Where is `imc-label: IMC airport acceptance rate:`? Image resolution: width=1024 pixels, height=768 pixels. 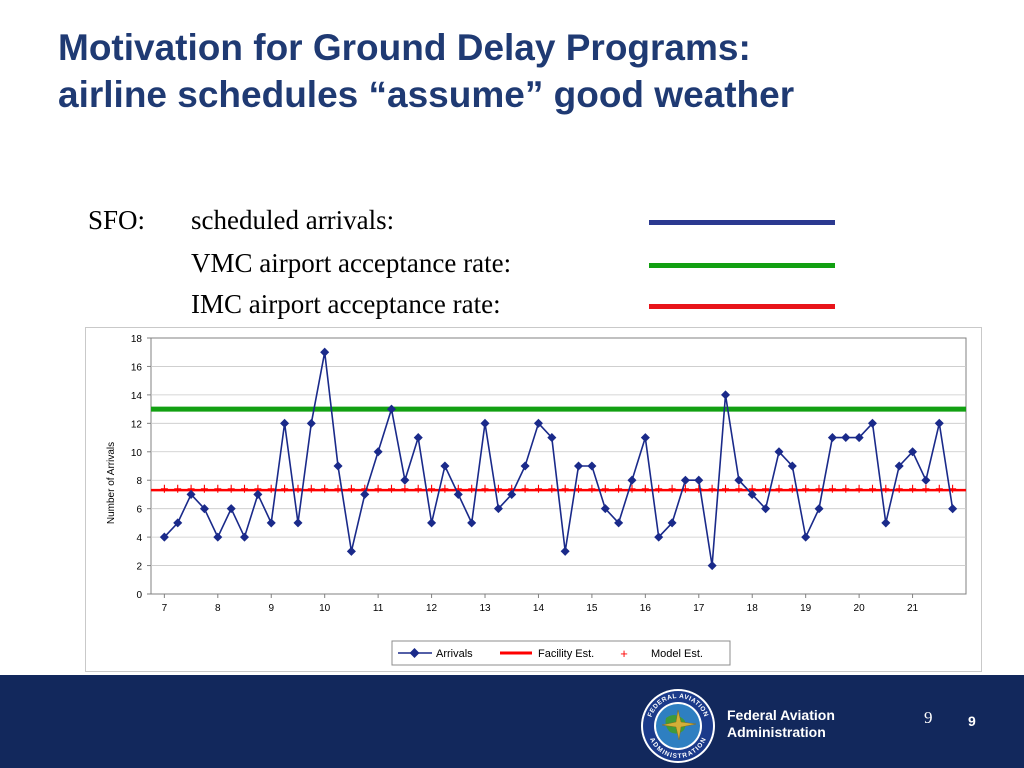 imc-label: IMC airport acceptance rate: is located at coordinates (346, 304).